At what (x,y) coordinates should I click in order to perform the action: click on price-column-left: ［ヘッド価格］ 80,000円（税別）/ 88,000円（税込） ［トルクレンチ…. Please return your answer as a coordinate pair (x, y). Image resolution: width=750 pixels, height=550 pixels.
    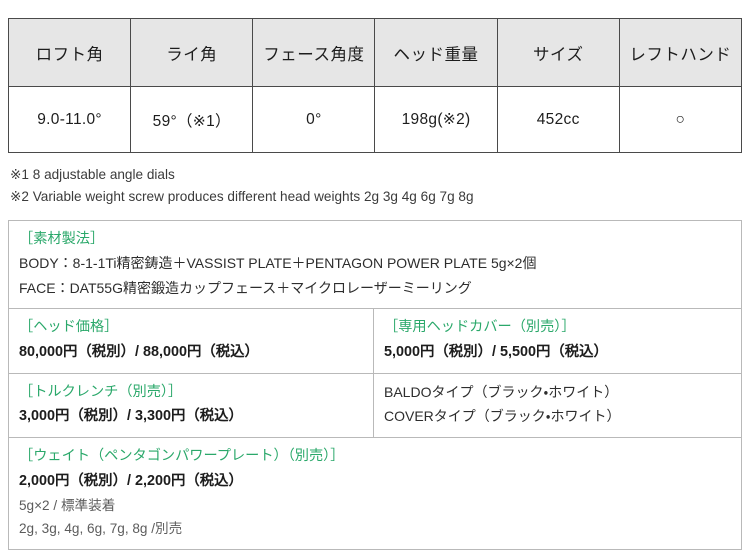
    Looking at the image, I should click on (191, 373).